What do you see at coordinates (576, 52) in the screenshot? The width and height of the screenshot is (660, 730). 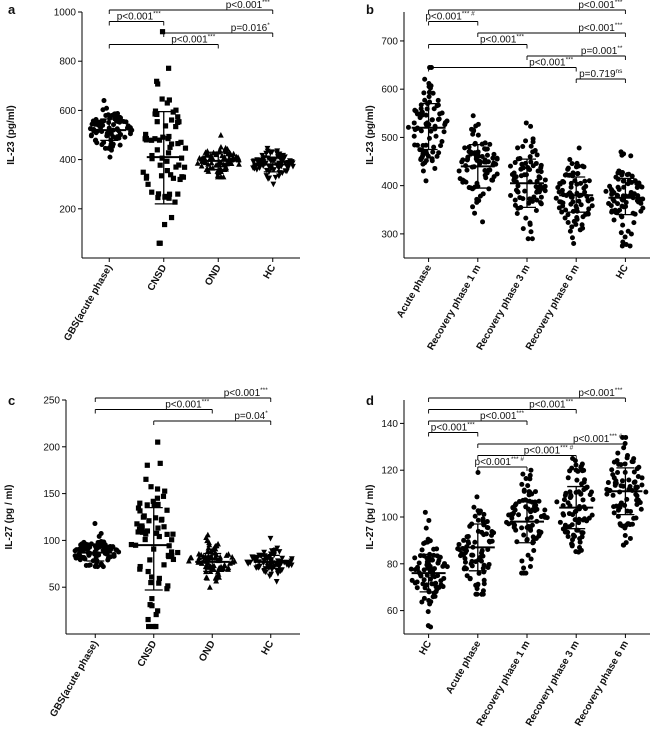 I see `significance-bracket: p=0.001**` at bounding box center [576, 52].